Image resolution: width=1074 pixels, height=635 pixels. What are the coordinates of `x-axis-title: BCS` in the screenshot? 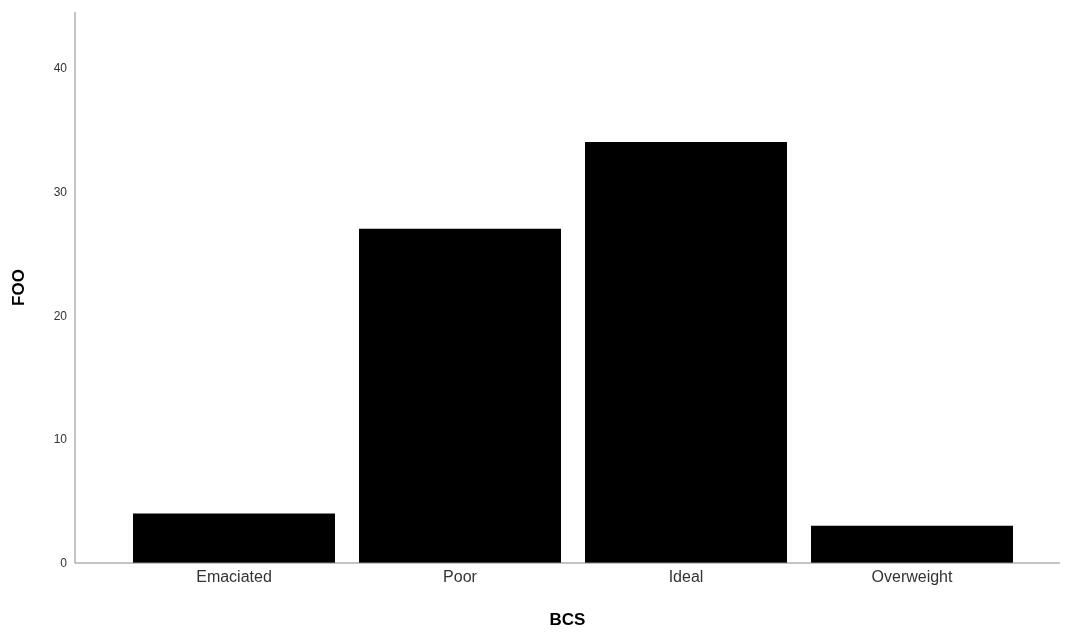 It's located at (567, 619).